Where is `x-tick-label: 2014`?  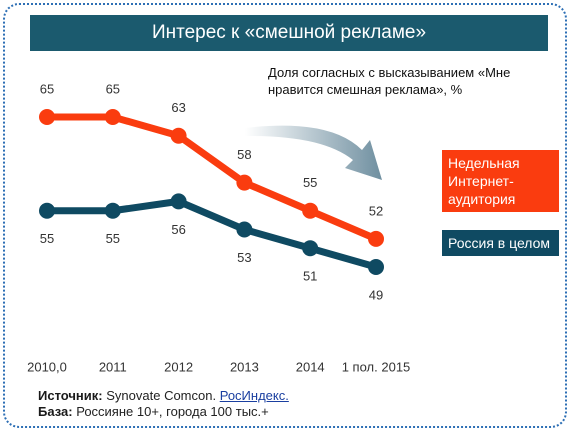
x-tick-label: 2014 is located at coordinates (310, 366).